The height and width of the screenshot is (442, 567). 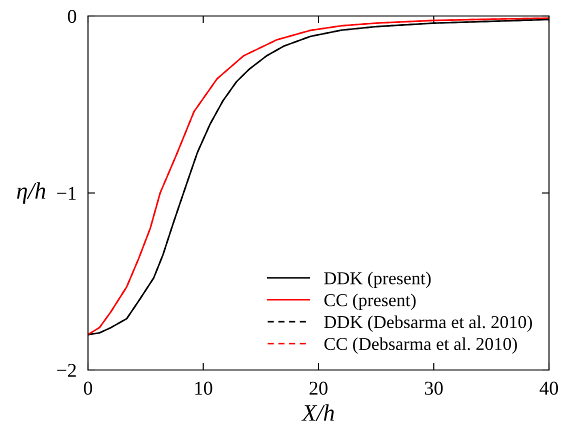 I want to click on legend-label: DDK (Debsarma et al. 2010), so click(x=428, y=323).